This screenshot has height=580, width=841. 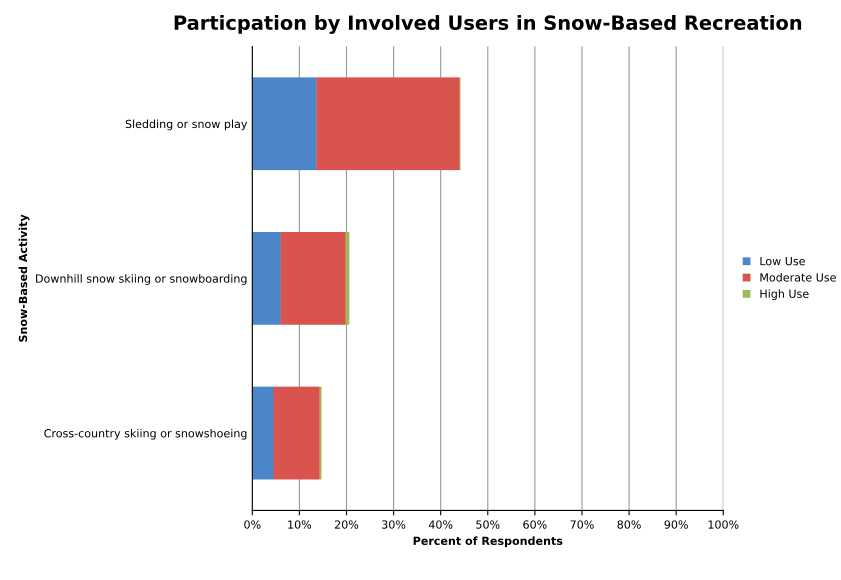 What do you see at coordinates (782, 261) in the screenshot?
I see `legend-label: Low Use` at bounding box center [782, 261].